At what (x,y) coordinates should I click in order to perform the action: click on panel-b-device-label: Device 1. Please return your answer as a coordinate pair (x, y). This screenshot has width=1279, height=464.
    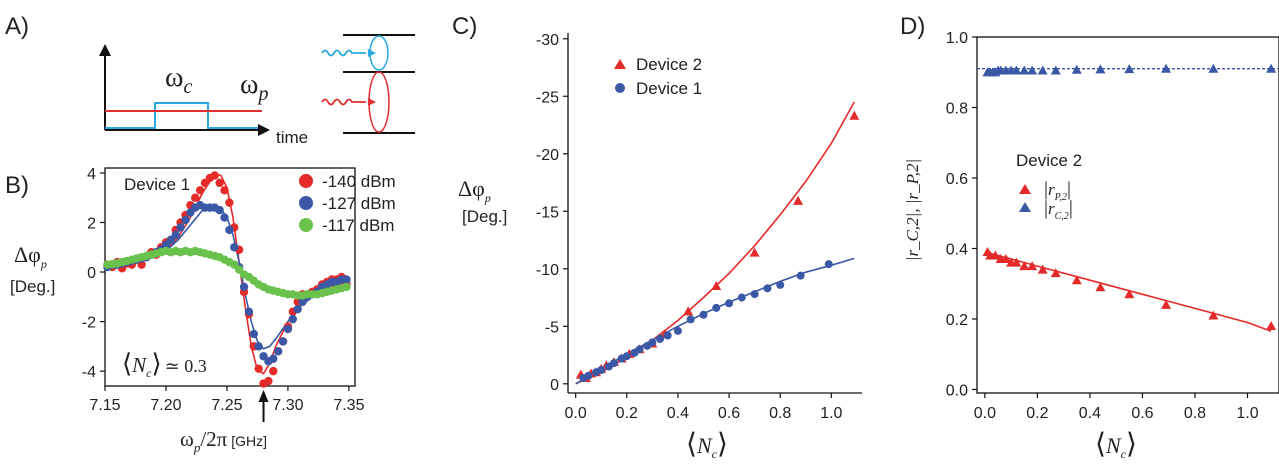
    Looking at the image, I should click on (157, 184).